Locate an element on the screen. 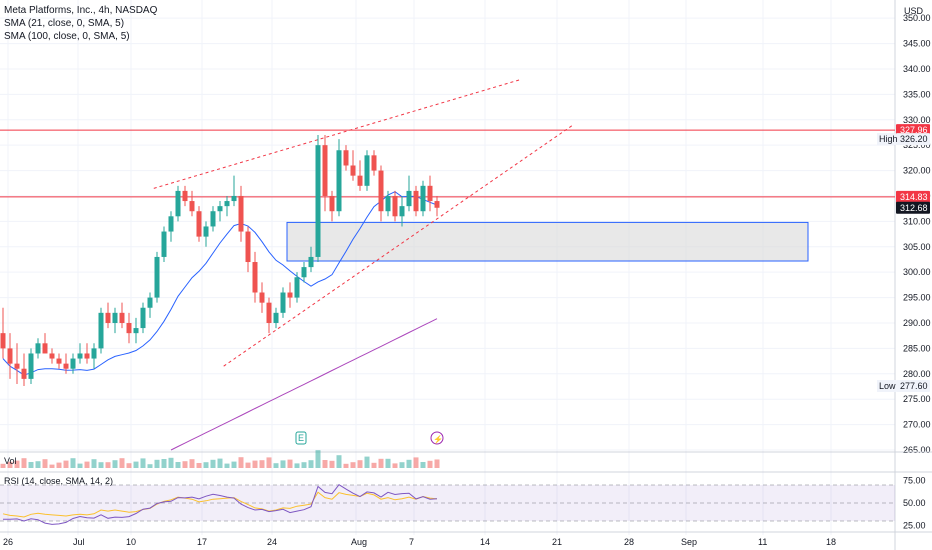  price-axis-label: 312.68 is located at coordinates (914, 208).